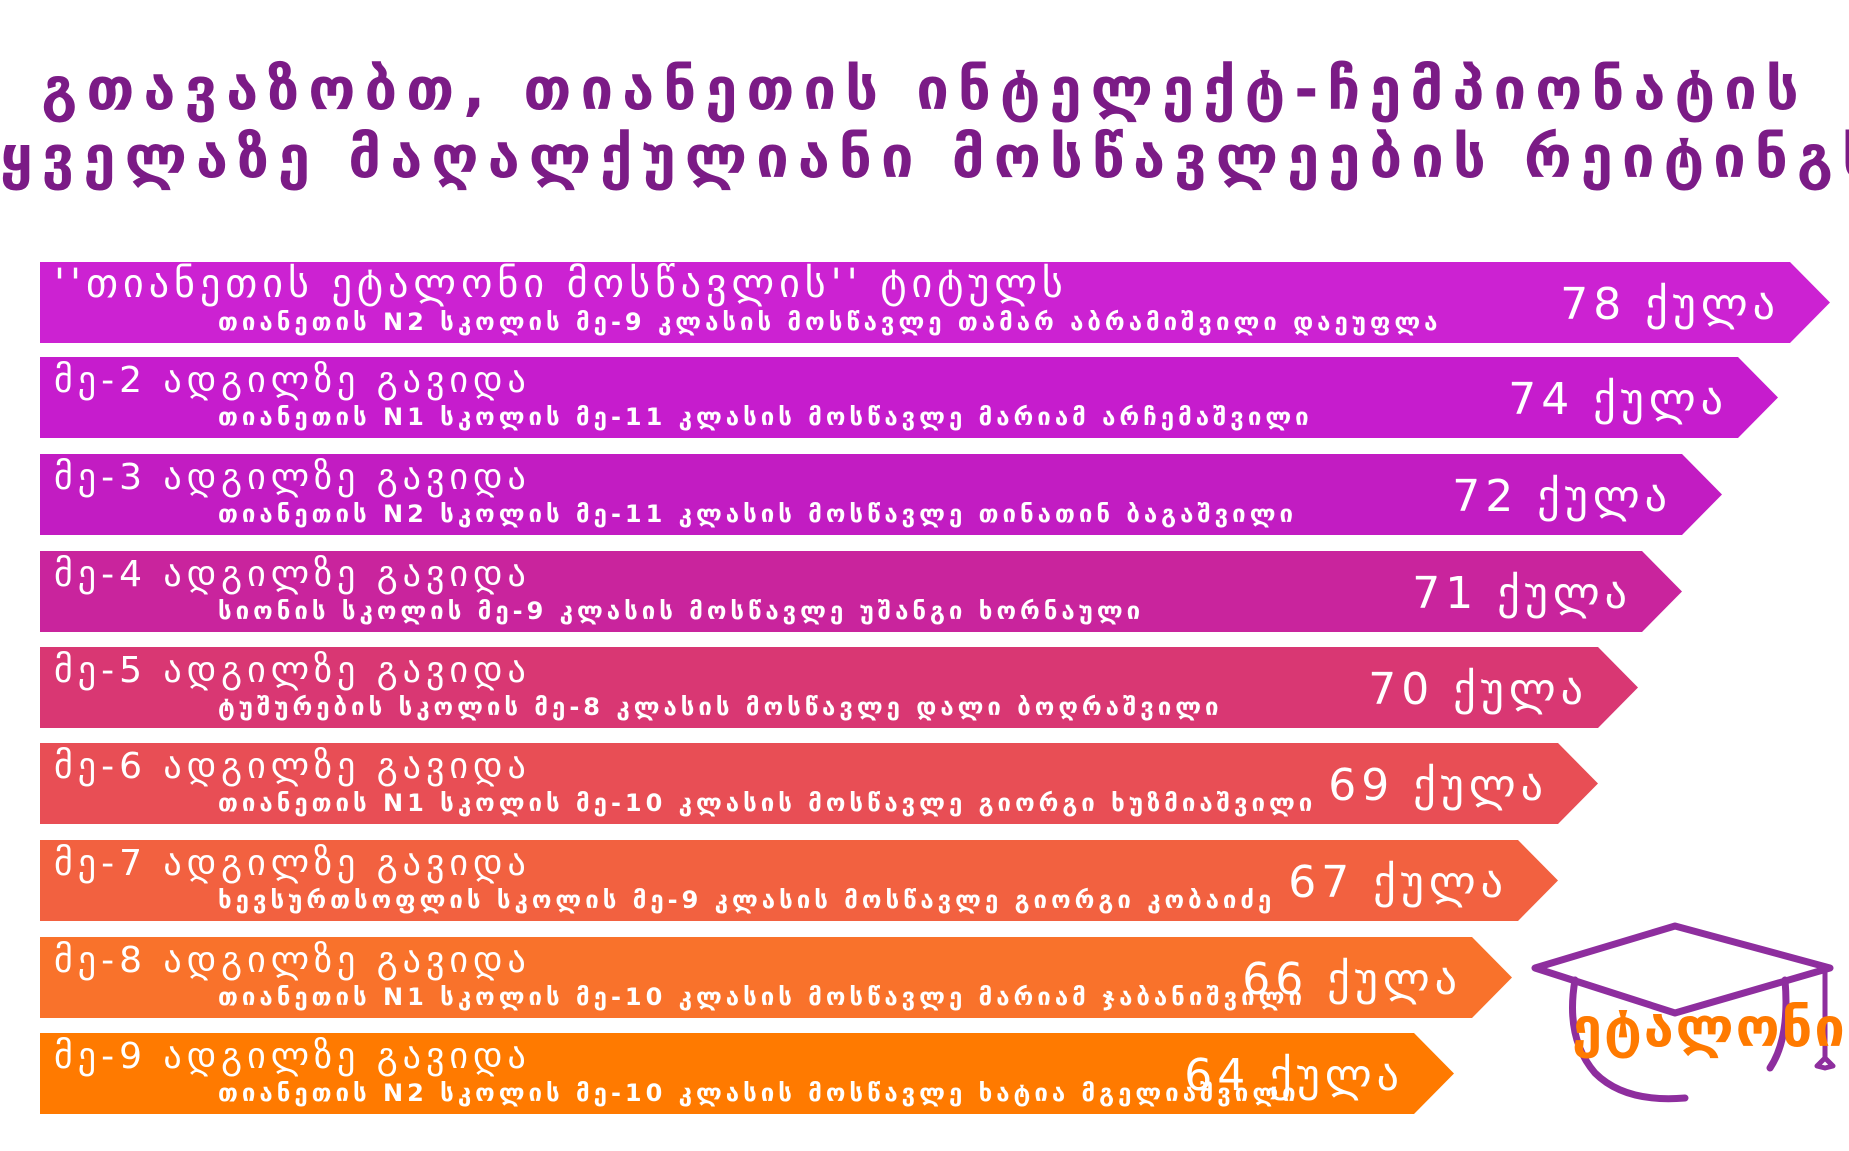 This screenshot has width=1849, height=1151. Describe the element at coordinates (1682, 969) in the screenshot. I see `cap-board` at that location.